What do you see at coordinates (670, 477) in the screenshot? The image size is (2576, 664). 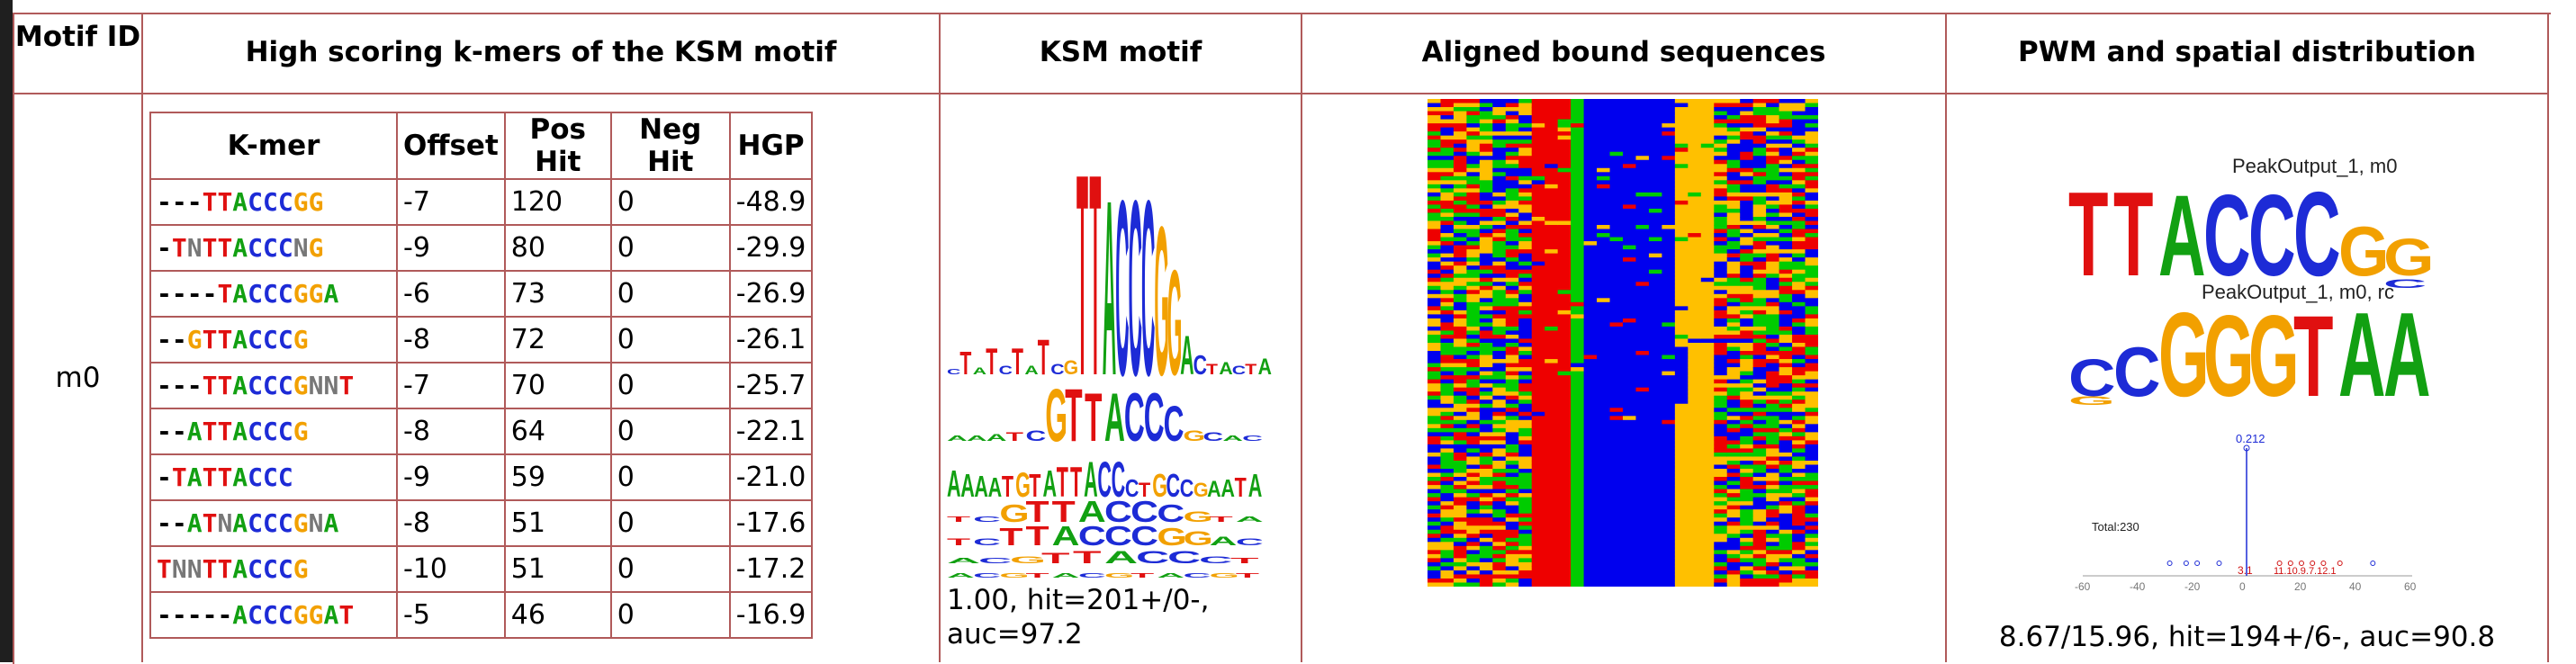 I see `neg-hit-cell: 0` at bounding box center [670, 477].